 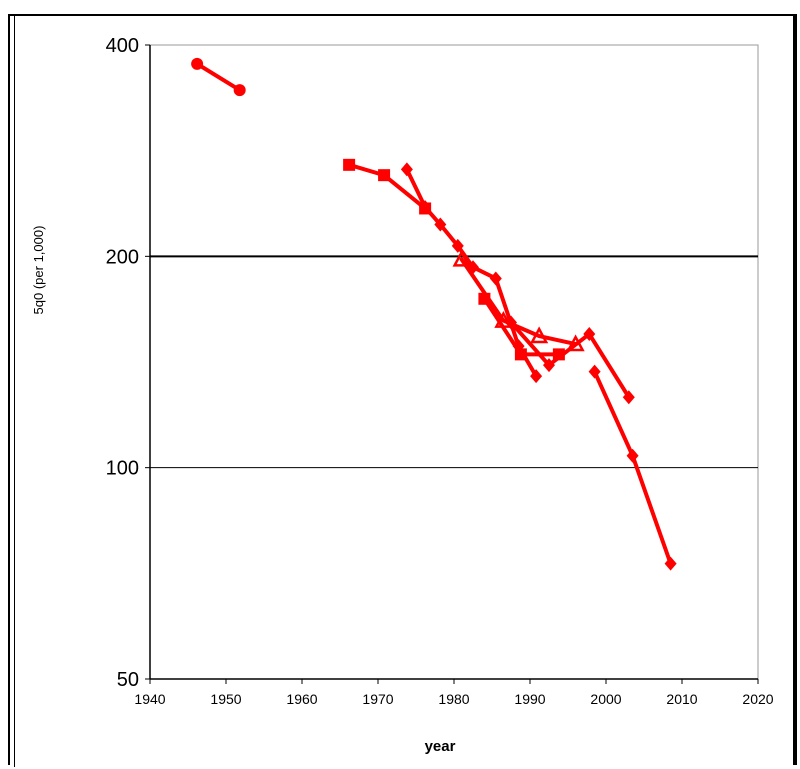 I want to click on x-tick-label-2010: 2010, so click(x=681, y=699).